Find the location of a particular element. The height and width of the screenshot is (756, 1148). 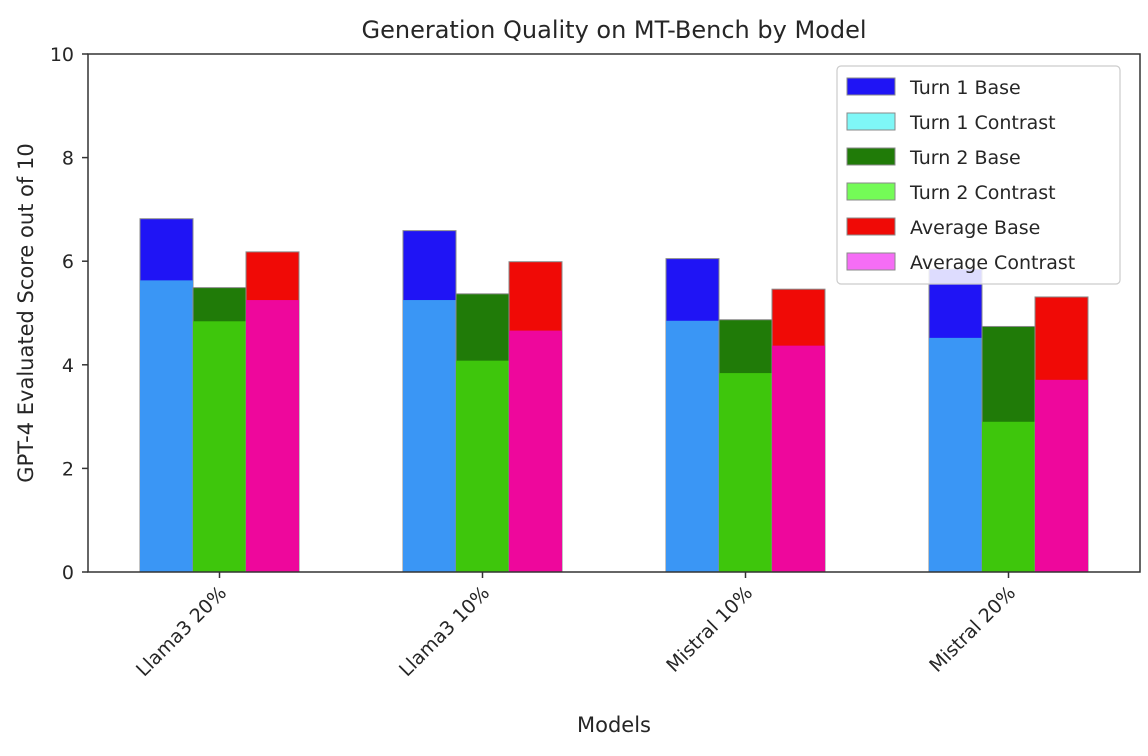

x-tick-label: Llama3 10% is located at coordinates (444, 631).